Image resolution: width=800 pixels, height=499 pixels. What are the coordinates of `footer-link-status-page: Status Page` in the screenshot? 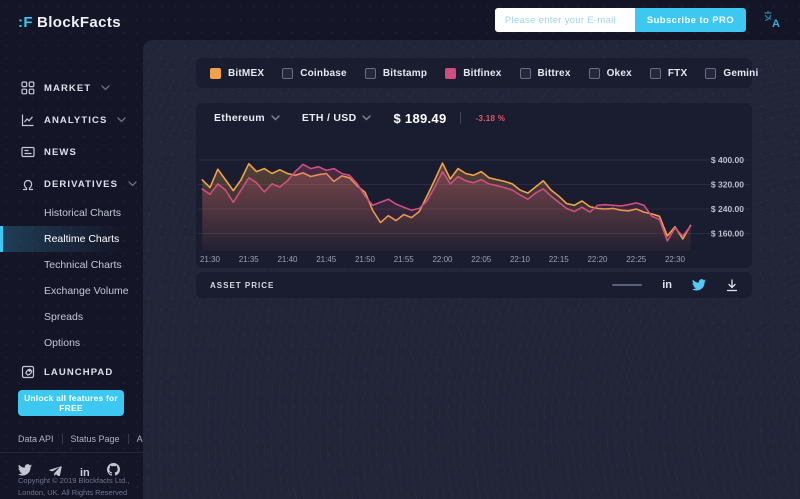 It's located at (95, 439).